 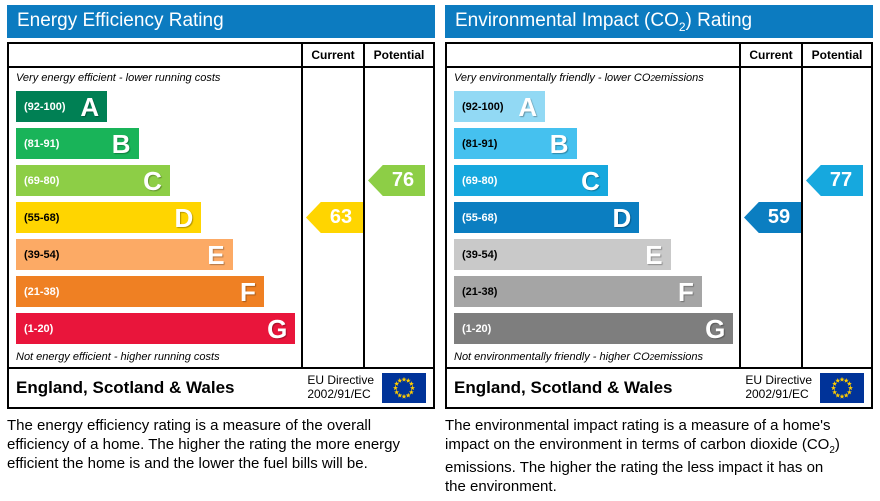 What do you see at coordinates (779, 217) in the screenshot?
I see `current-rating-value: 59` at bounding box center [779, 217].